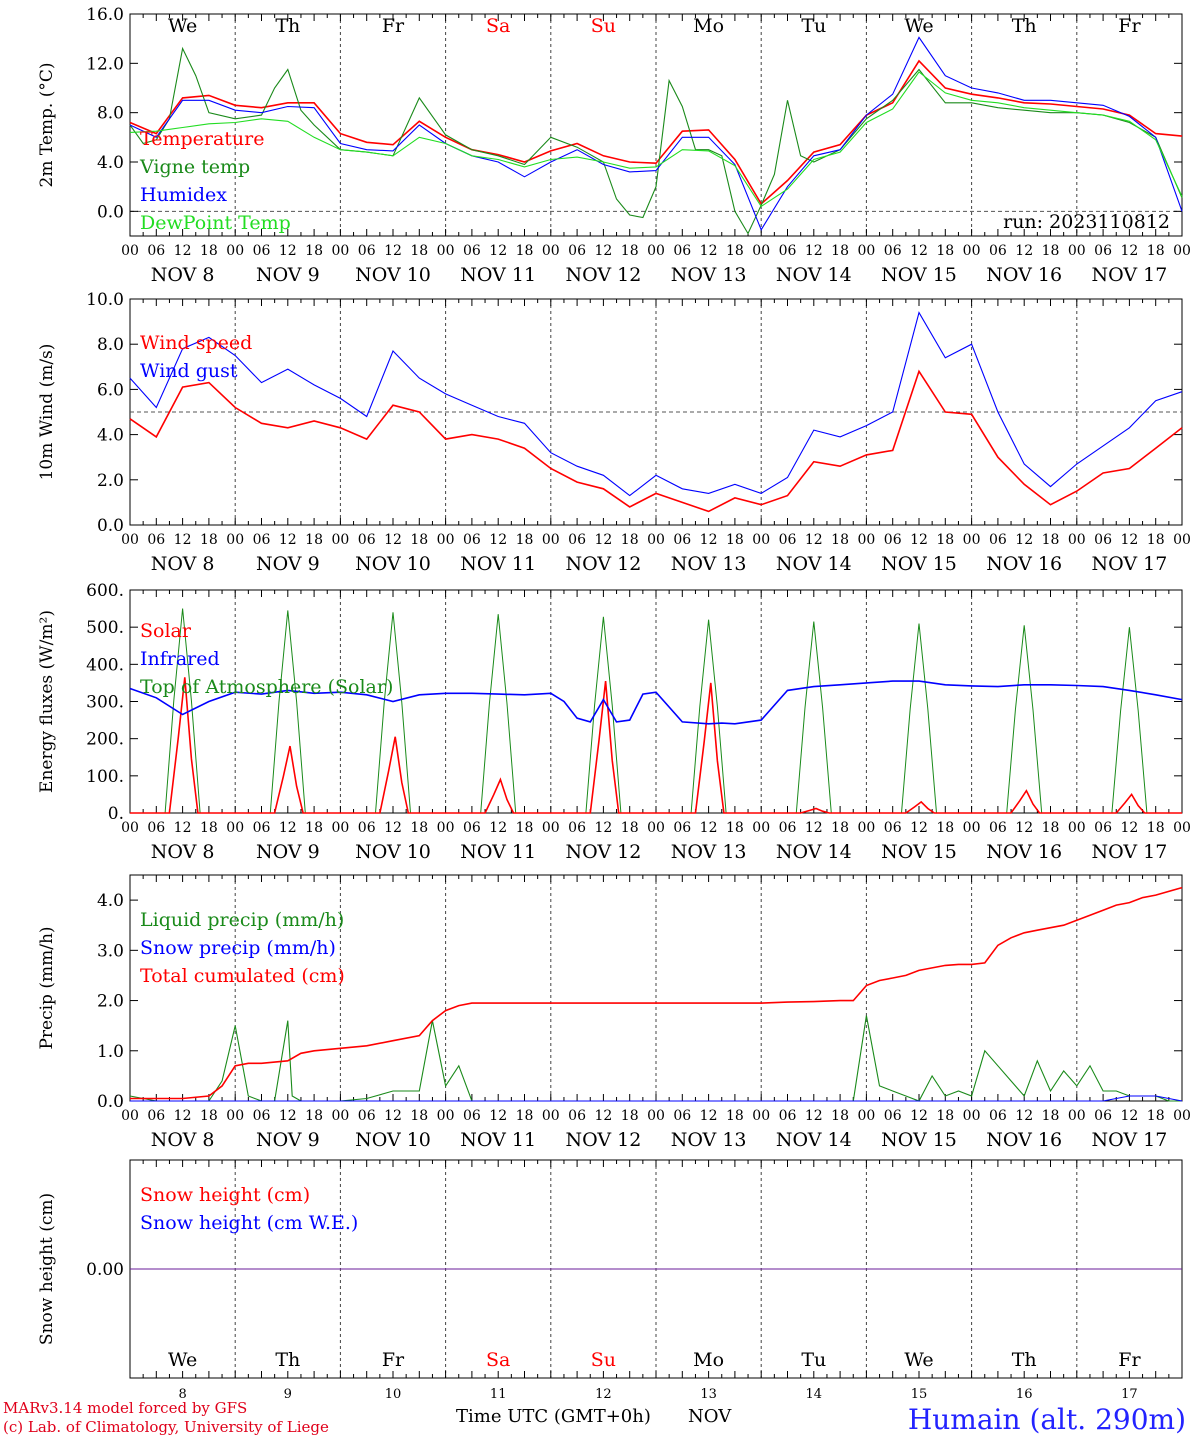 The width and height of the screenshot is (1194, 1440). I want to click on station-label: Humain (alt. 290m), so click(1046, 1419).